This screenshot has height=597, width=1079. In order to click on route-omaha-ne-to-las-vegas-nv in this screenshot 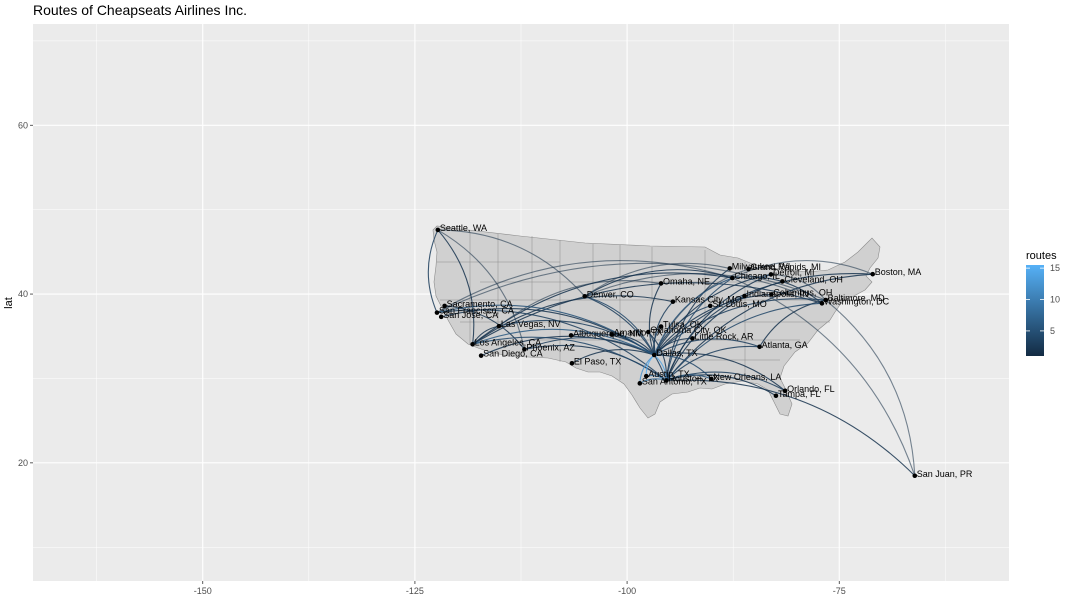, I will do `click(580, 303)`.